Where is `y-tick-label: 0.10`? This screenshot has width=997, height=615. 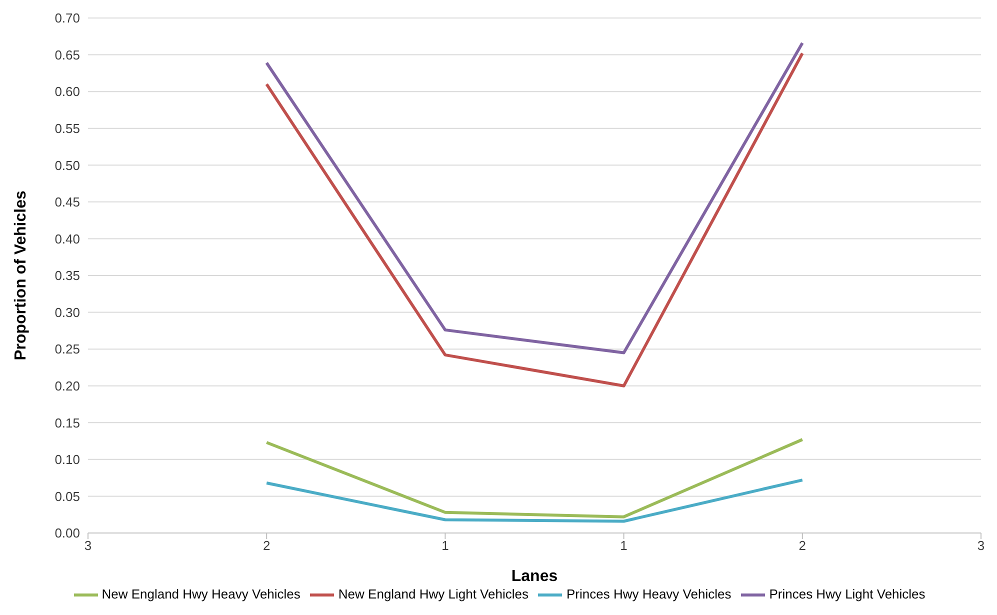 y-tick-label: 0.10 is located at coordinates (67, 460).